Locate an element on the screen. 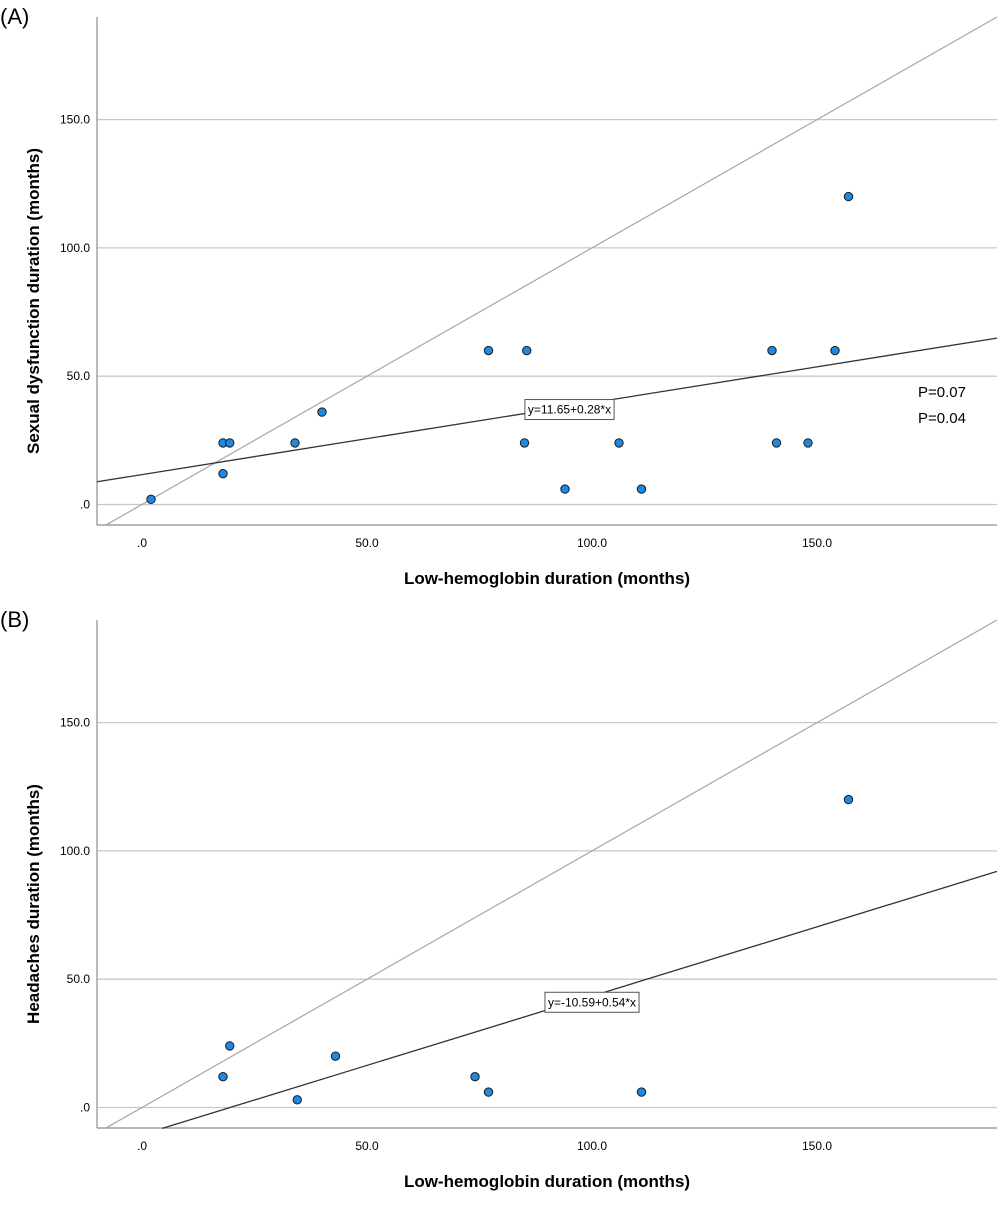  fit-equation-label: y=11.65+0.28*x is located at coordinates (569, 410).